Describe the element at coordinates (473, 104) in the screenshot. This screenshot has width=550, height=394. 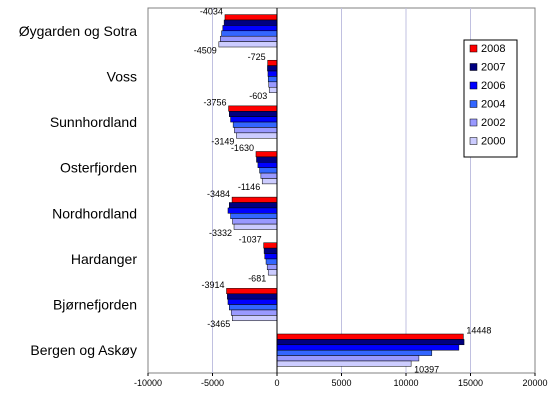
I see `legend-swatch-2004` at that location.